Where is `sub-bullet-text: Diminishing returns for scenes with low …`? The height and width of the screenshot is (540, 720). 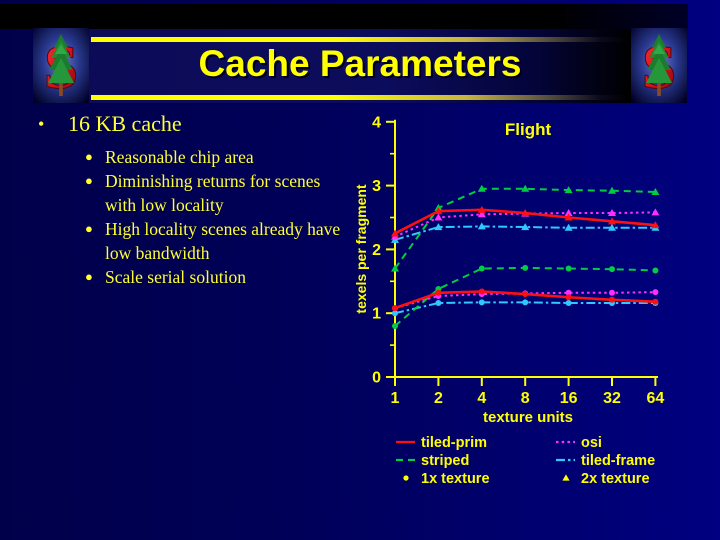 sub-bullet-text: Diminishing returns for scenes with low … is located at coordinates (213, 193).